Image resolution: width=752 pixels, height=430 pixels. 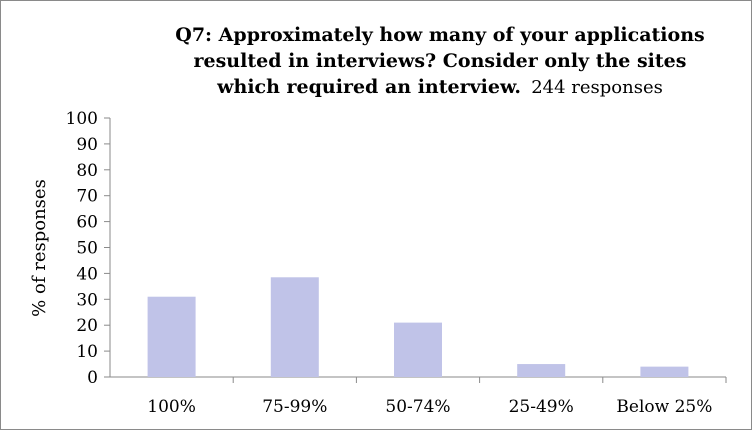 What do you see at coordinates (597, 87) in the screenshot?
I see `chart-subtitle: 244 responses` at bounding box center [597, 87].